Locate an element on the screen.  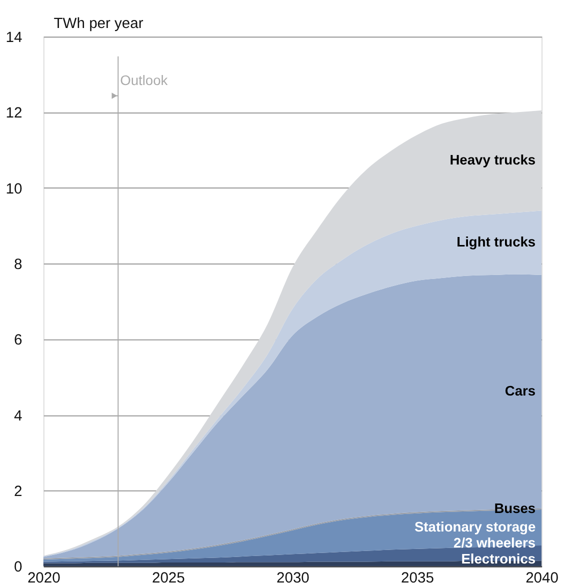
series-label: Buses is located at coordinates (515, 508).